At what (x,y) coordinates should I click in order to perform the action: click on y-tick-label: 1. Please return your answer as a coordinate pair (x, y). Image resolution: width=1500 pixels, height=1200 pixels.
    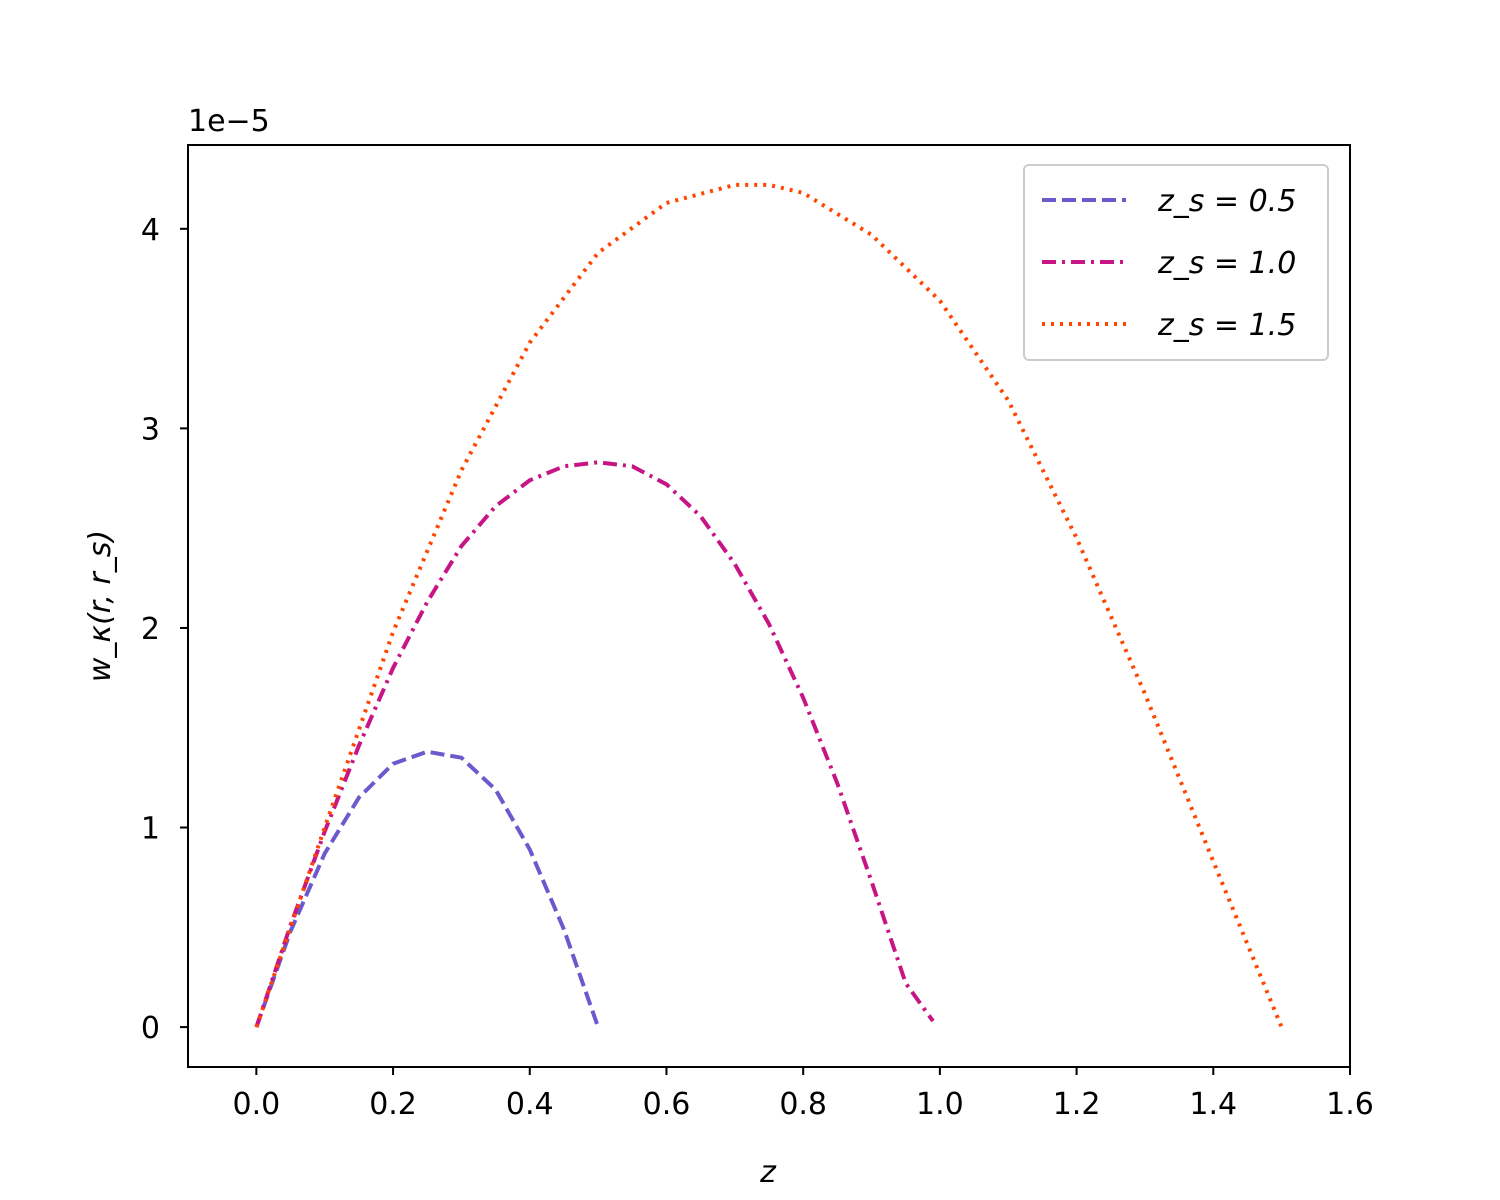
    Looking at the image, I should click on (150, 829).